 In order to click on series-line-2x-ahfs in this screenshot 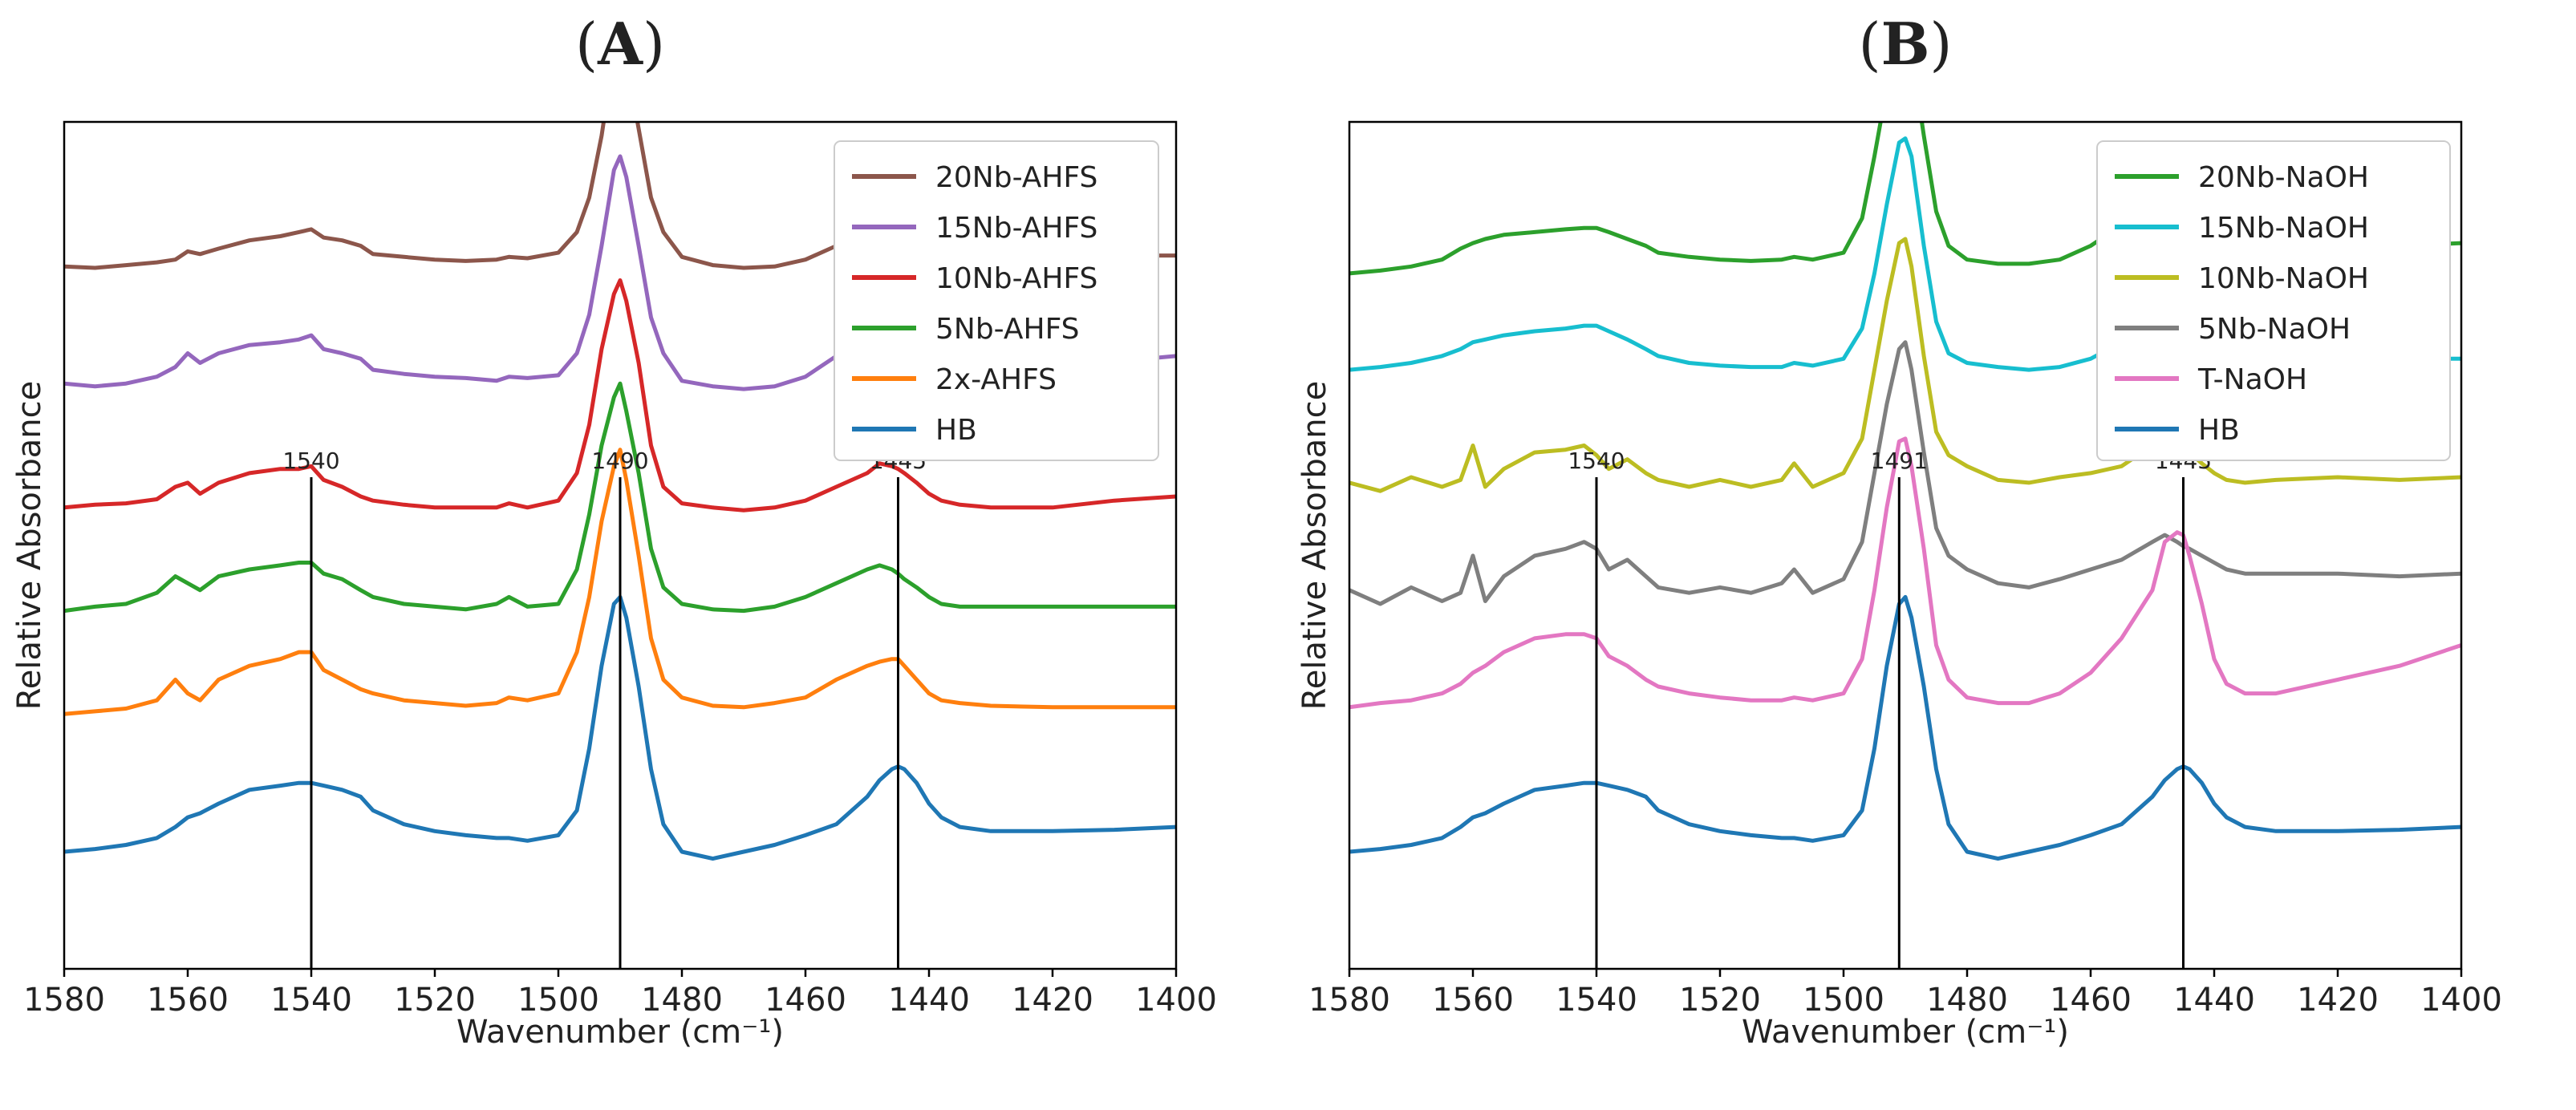, I will do `click(620, 582)`.